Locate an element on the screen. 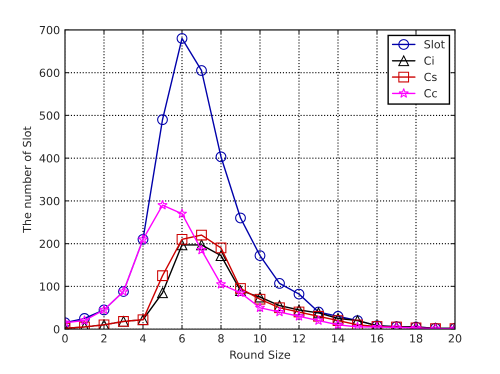 The image size is (500, 374). y-tick-label: 300 is located at coordinates (50, 201).